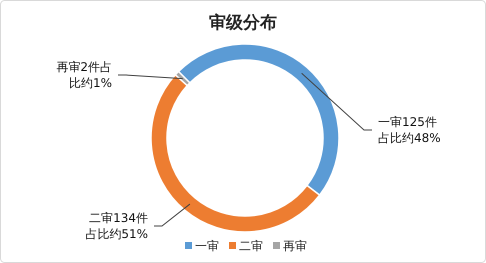 The image size is (486, 263). Describe the element at coordinates (243, 23) in the screenshot. I see `chart-title: 审级分布` at that location.